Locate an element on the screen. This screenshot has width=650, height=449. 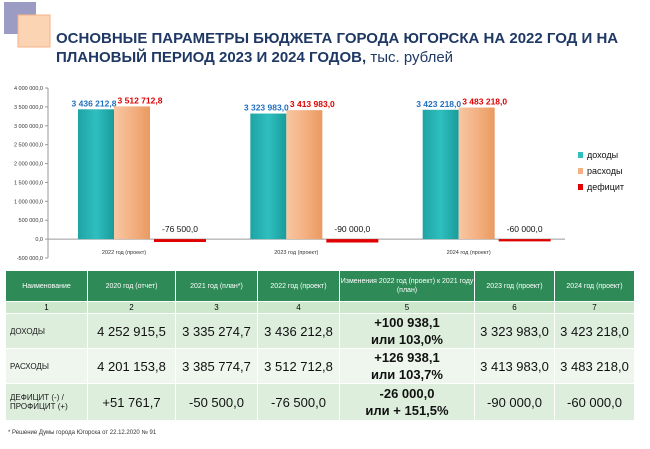
cell-2024: 3 483 218,0 is located at coordinates (594, 366).